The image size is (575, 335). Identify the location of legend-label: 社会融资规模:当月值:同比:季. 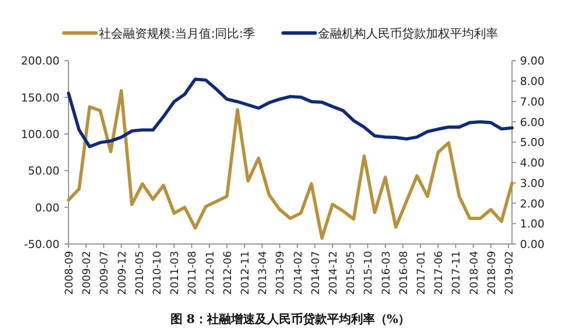
(177, 33).